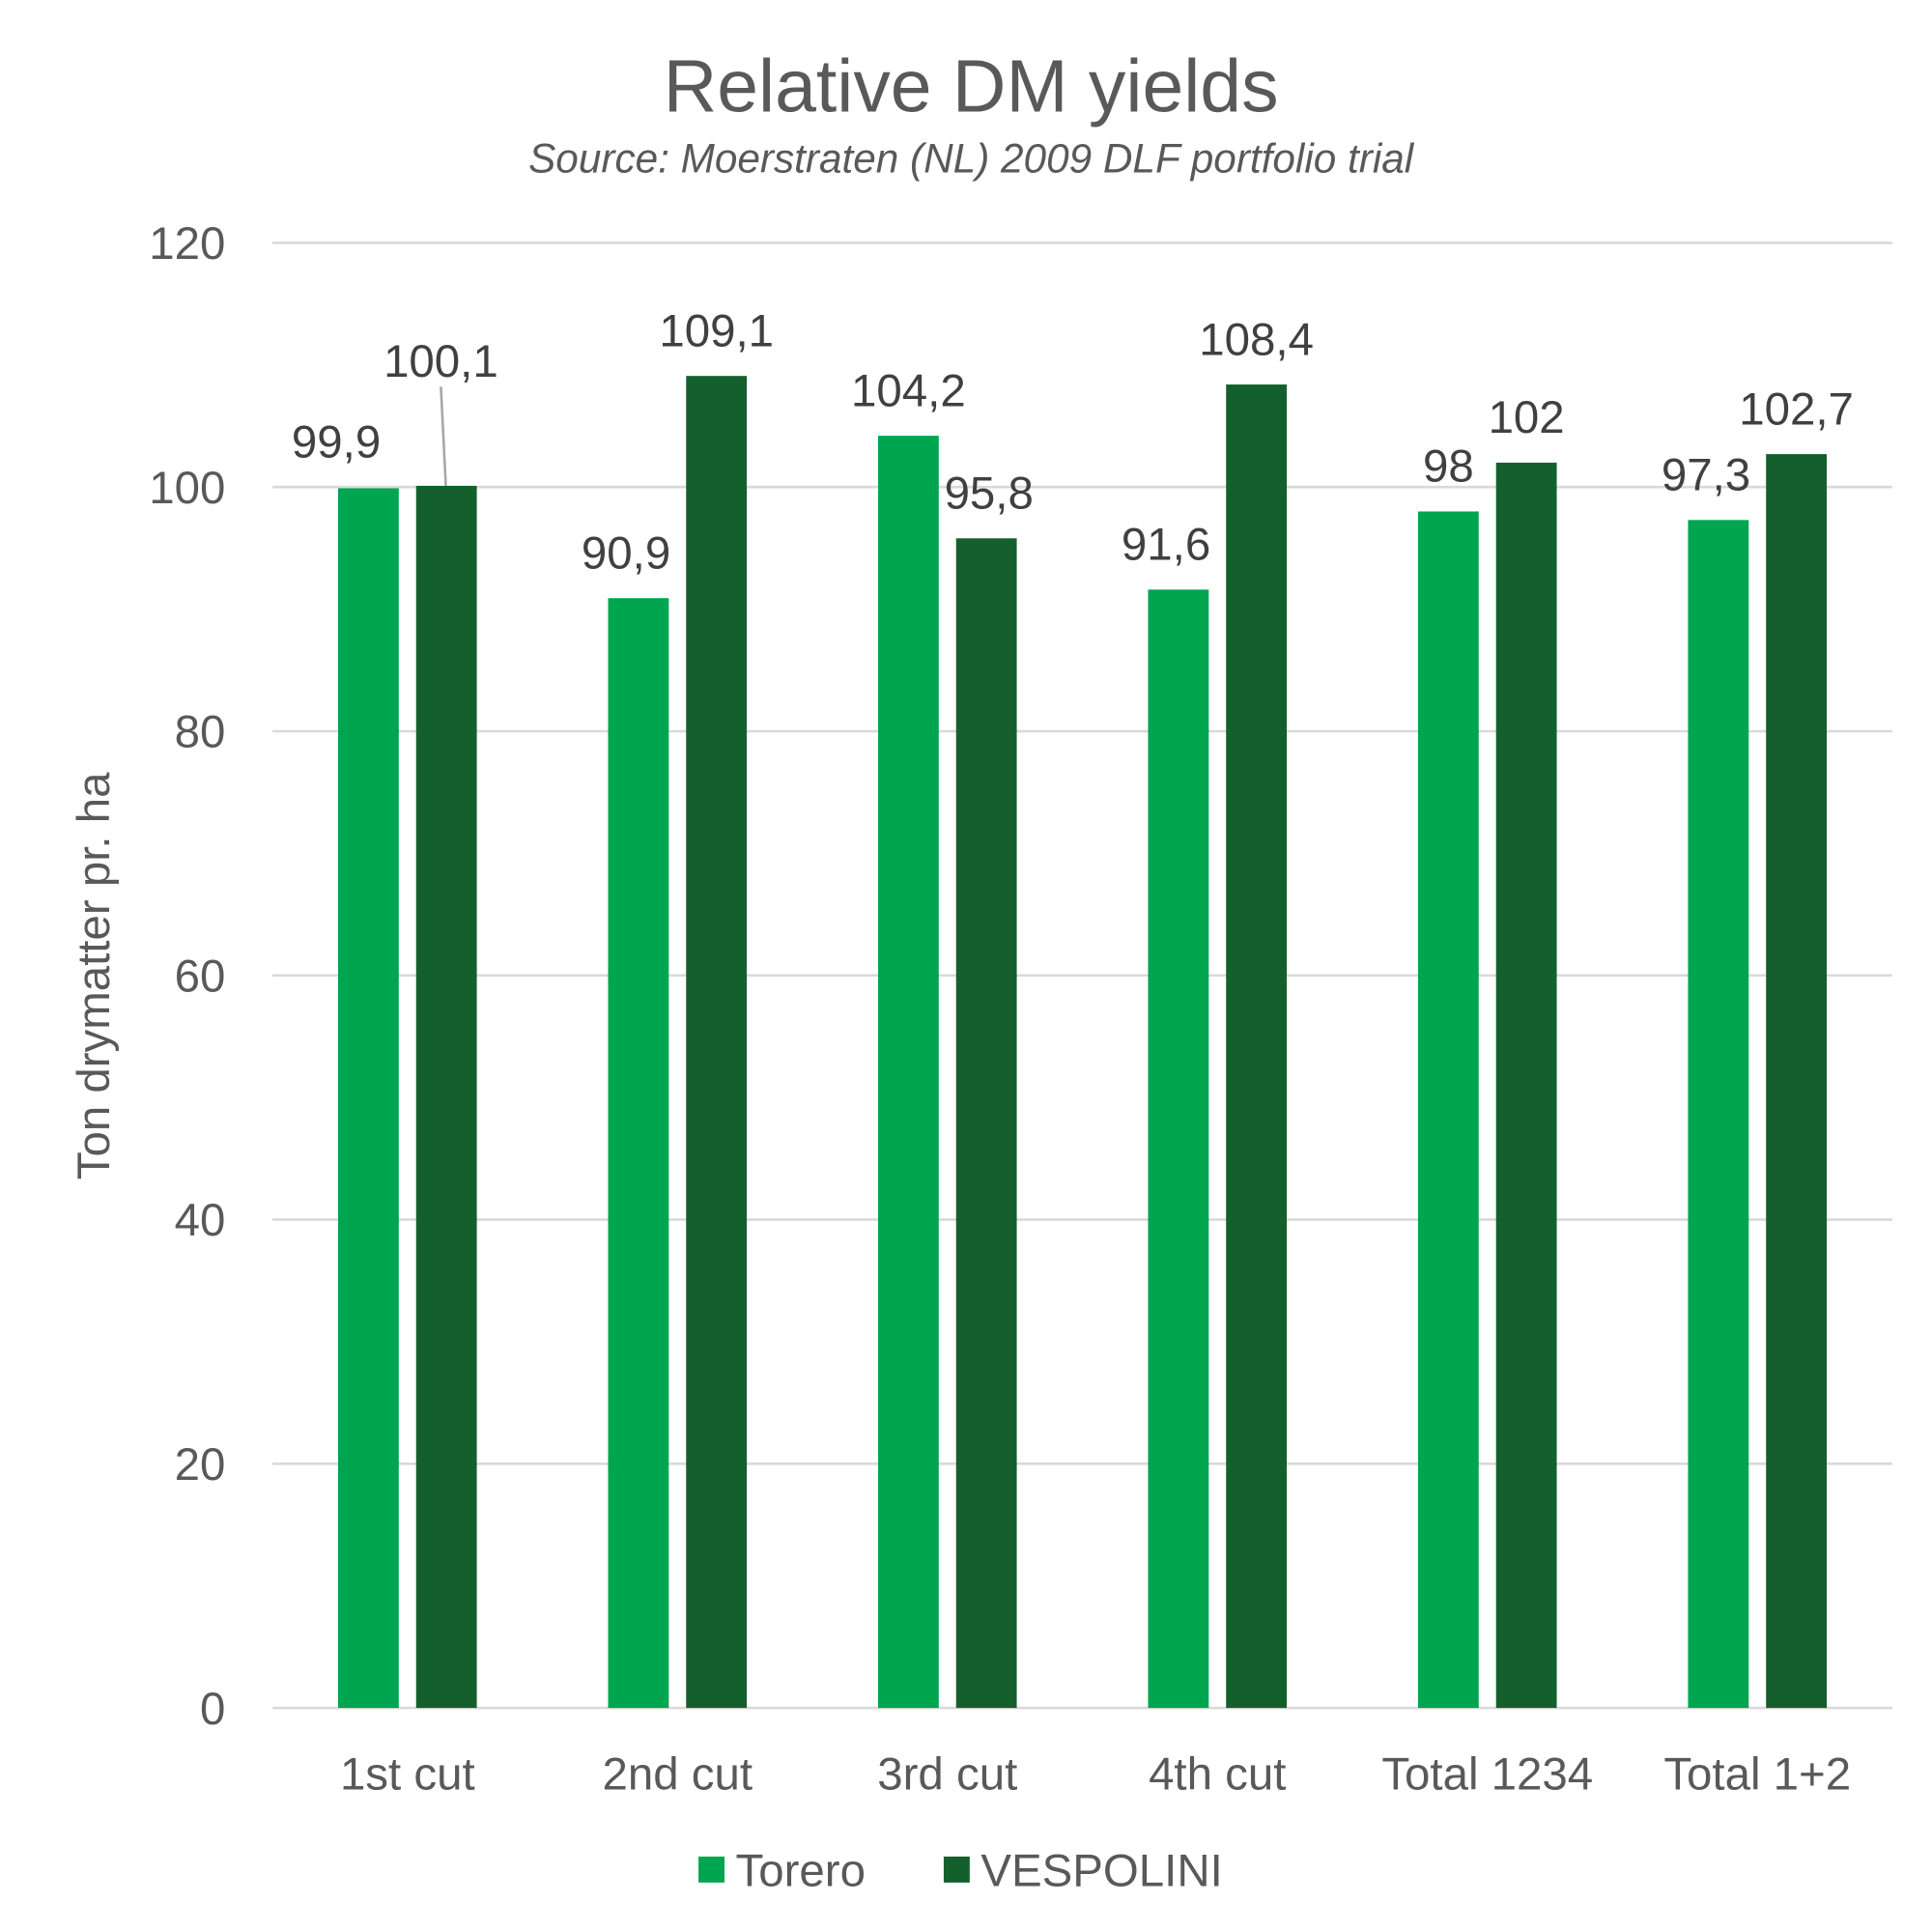 Image resolution: width=1932 pixels, height=1931 pixels. Describe the element at coordinates (947, 1775) in the screenshot. I see `x-tick-label: 3rd cut` at that location.